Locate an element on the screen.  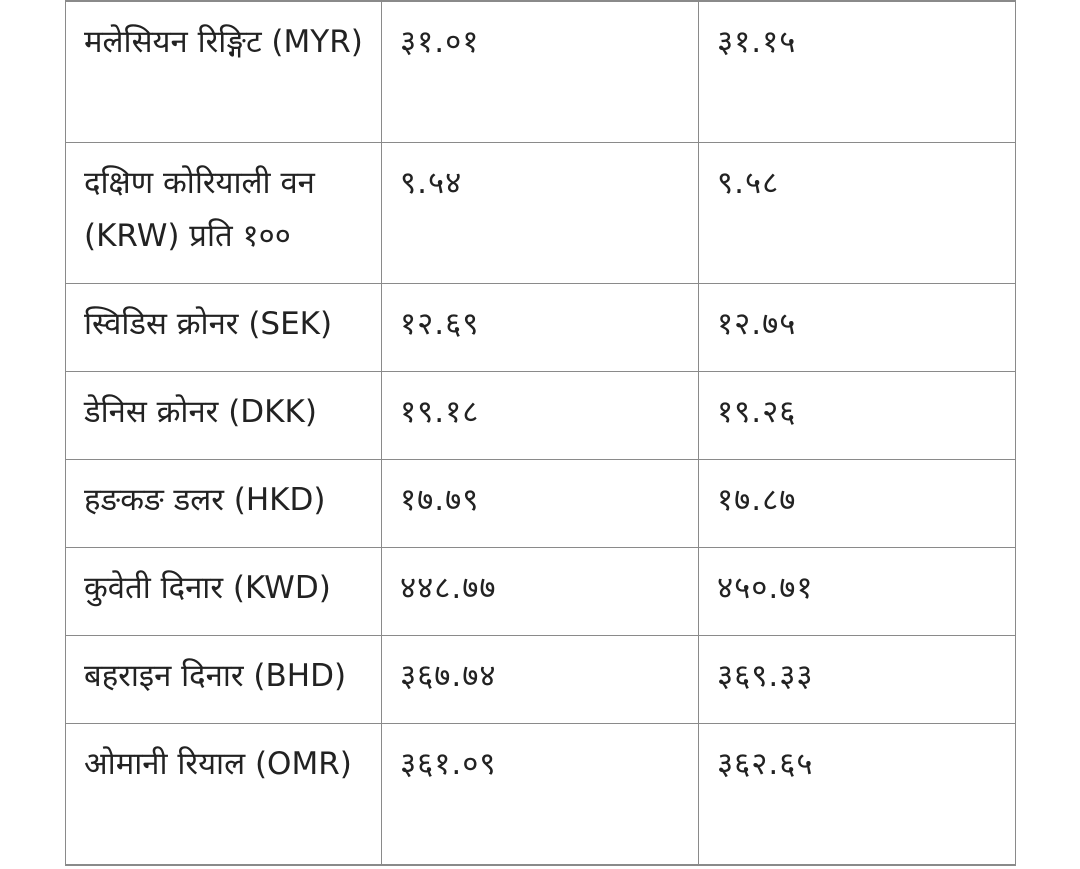
table-row: डेनिस क्रोनर (DKK) १९.१८ १९.२६ is located at coordinates (540, 415).